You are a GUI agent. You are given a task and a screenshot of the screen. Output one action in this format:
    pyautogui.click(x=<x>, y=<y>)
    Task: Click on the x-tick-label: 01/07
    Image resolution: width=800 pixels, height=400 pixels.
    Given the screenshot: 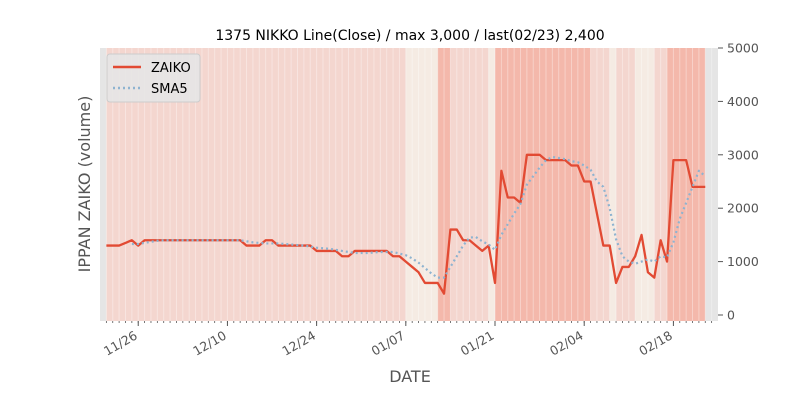 What is the action you would take?
    pyautogui.click(x=388, y=343)
    